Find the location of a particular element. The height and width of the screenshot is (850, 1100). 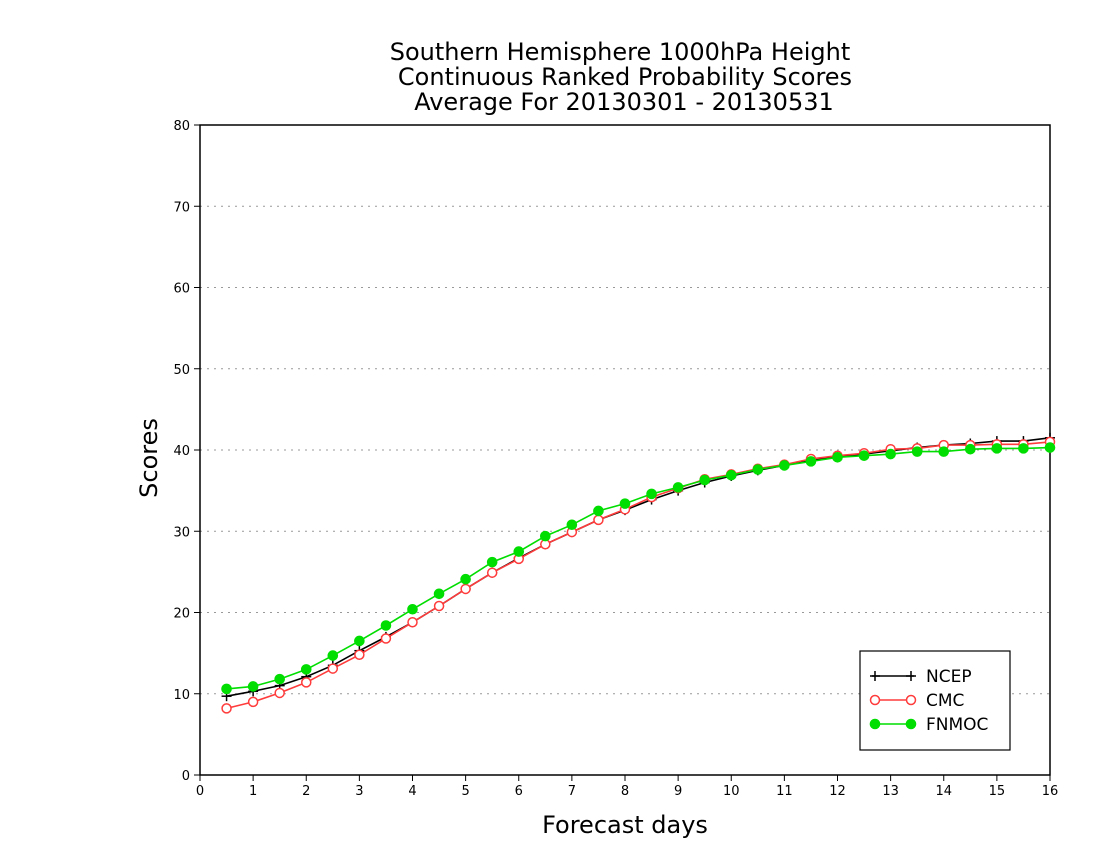

y-axis: 0 10 20 30 40 50 60 70 80 is located at coordinates (186, 451).